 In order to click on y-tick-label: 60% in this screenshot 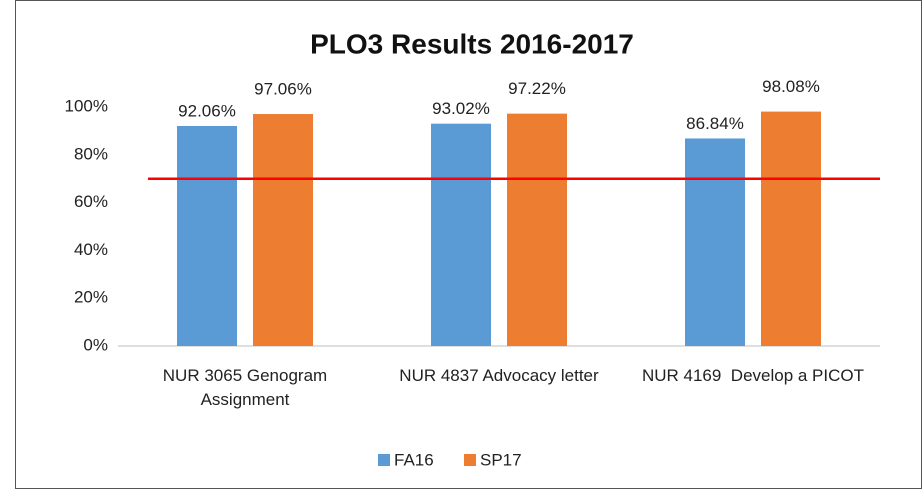, I will do `click(91, 201)`.